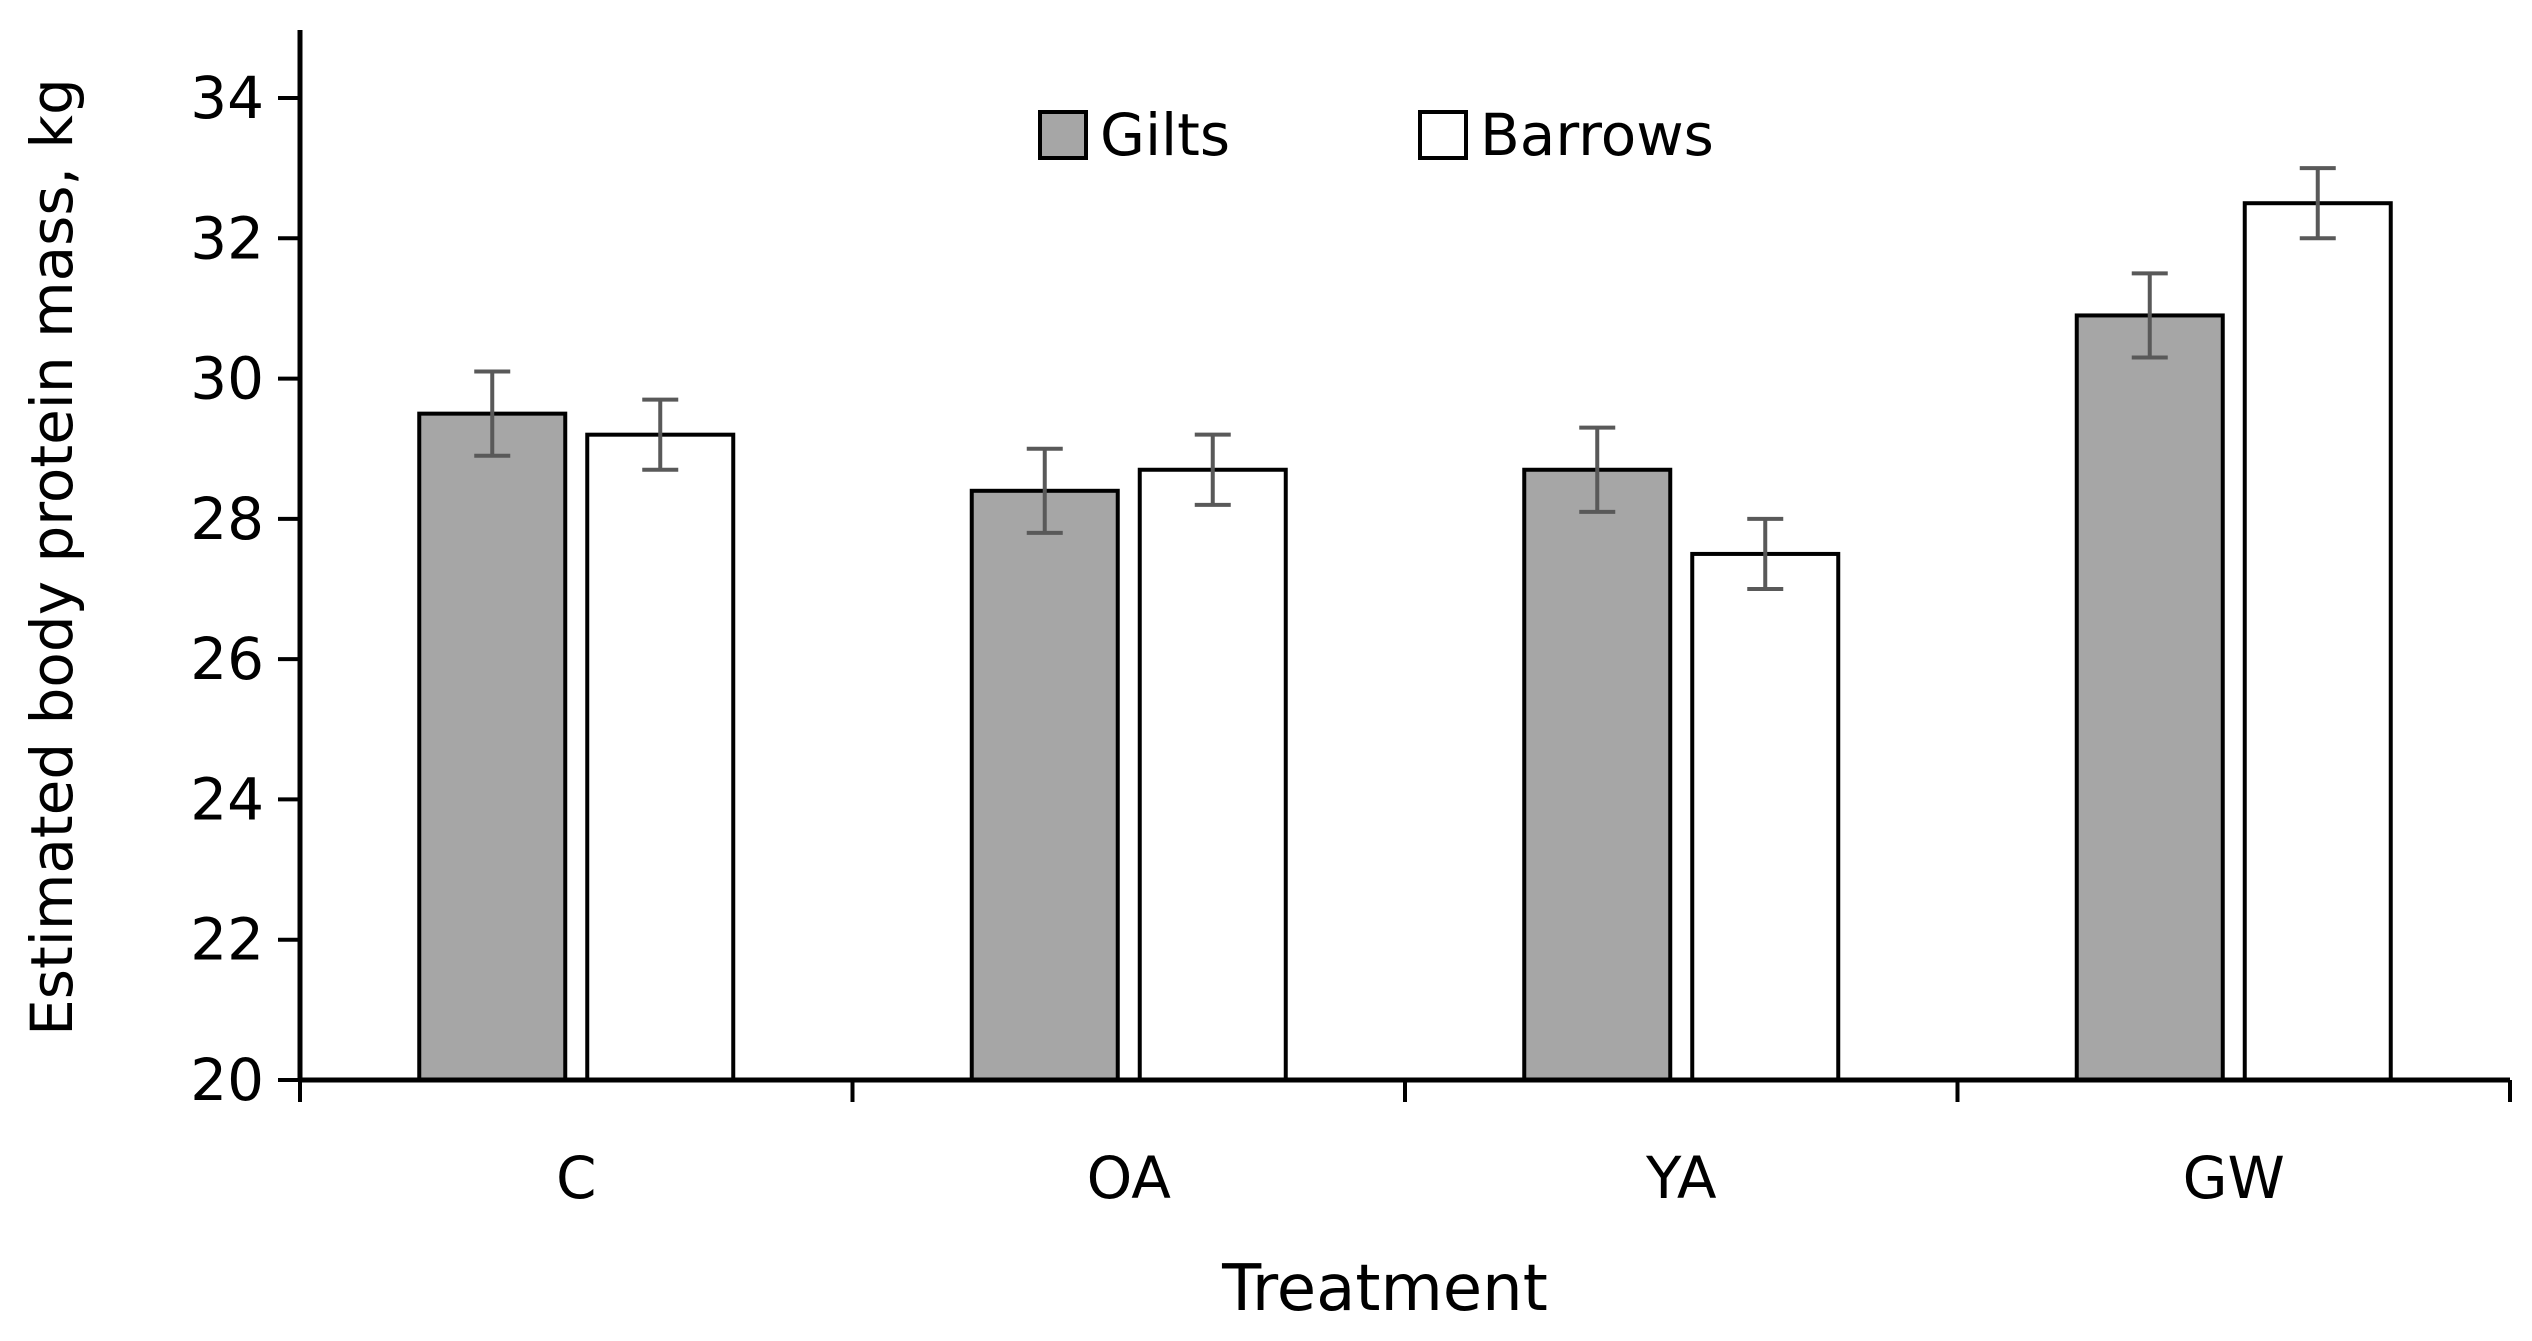  Describe the element at coordinates (1443, 135) in the screenshot. I see `legend-swatch-barrows` at that location.